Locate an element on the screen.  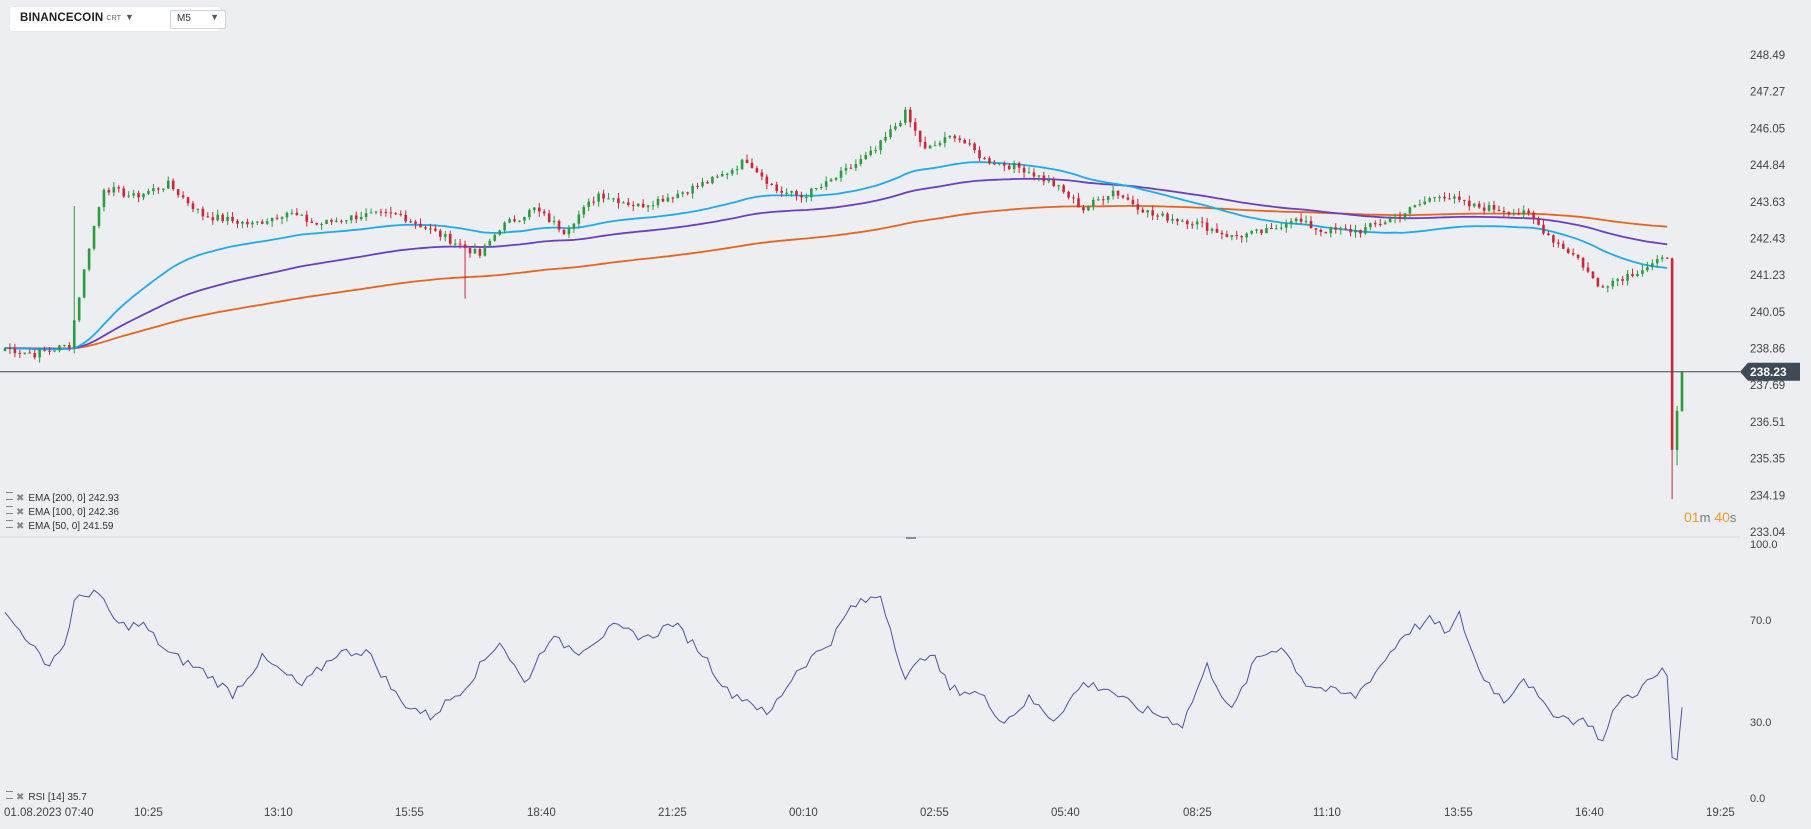
current-price-badge: 238.23 is located at coordinates (1770, 371).